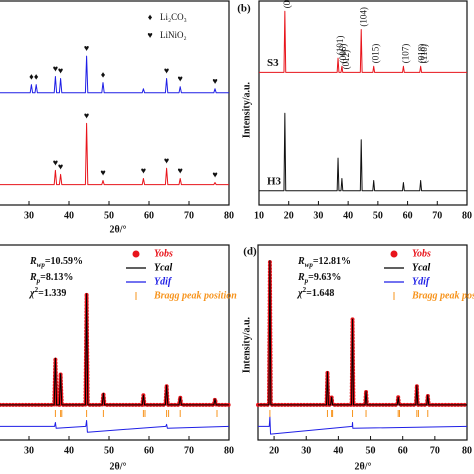 Image resolution: width=474 pixels, height=474 pixels. I want to click on fit-statistic: Rp=8.13%, so click(51, 278).